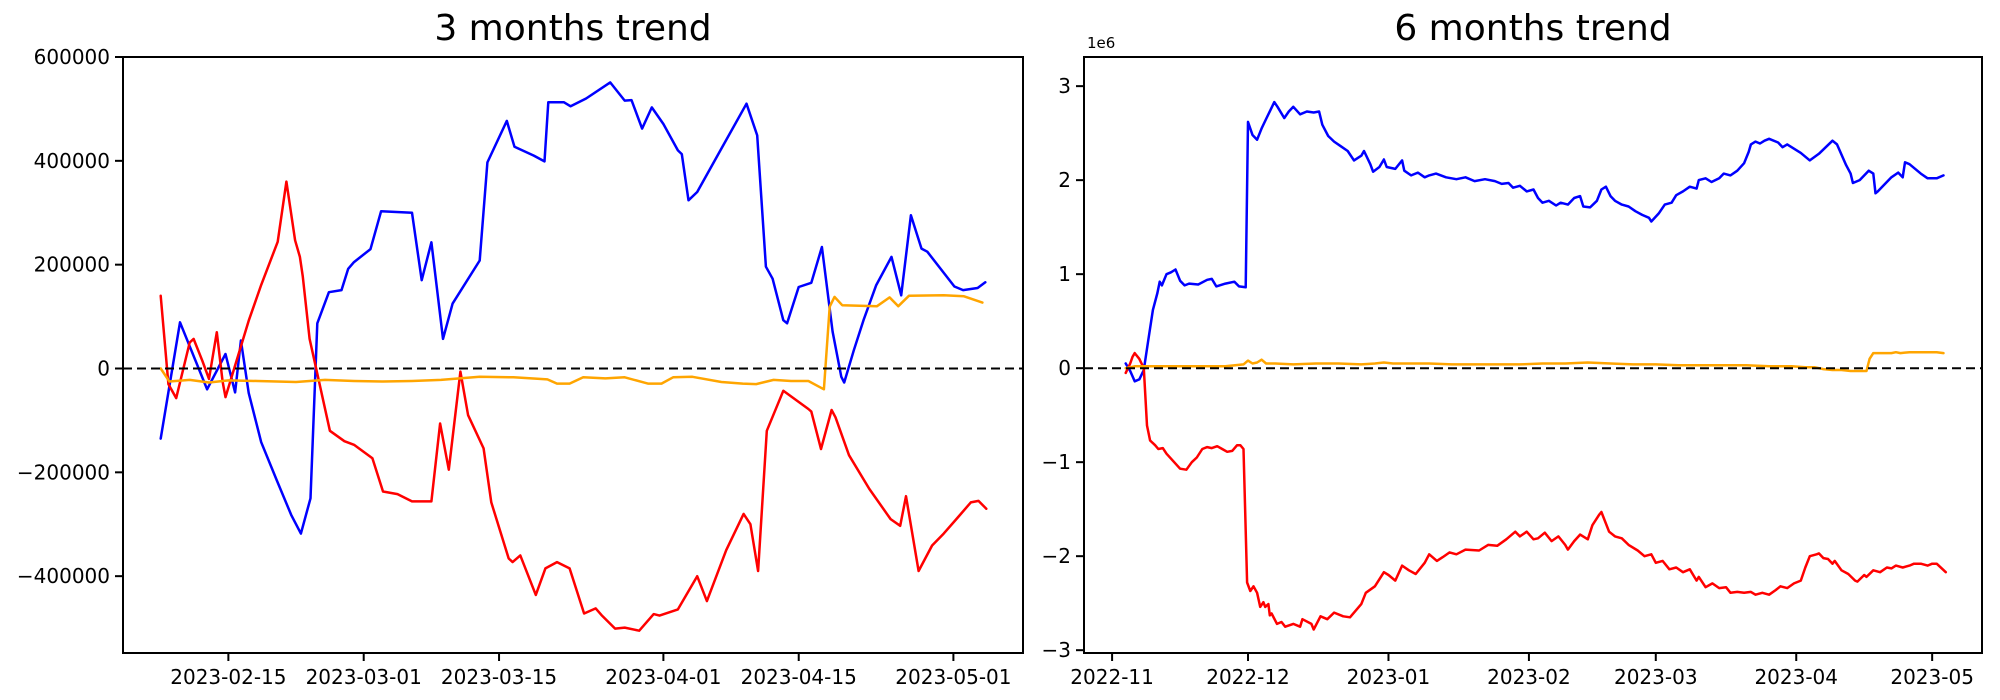 The image size is (2000, 700). What do you see at coordinates (1112, 677) in the screenshot?
I see `x-tick-label: 2022-11` at bounding box center [1112, 677].